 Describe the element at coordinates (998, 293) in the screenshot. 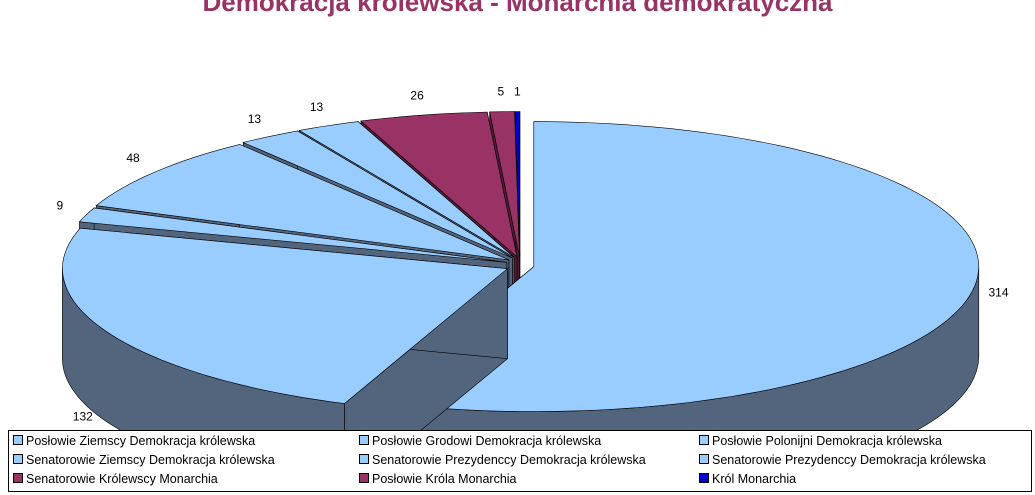

I see `data-label: 314` at that location.